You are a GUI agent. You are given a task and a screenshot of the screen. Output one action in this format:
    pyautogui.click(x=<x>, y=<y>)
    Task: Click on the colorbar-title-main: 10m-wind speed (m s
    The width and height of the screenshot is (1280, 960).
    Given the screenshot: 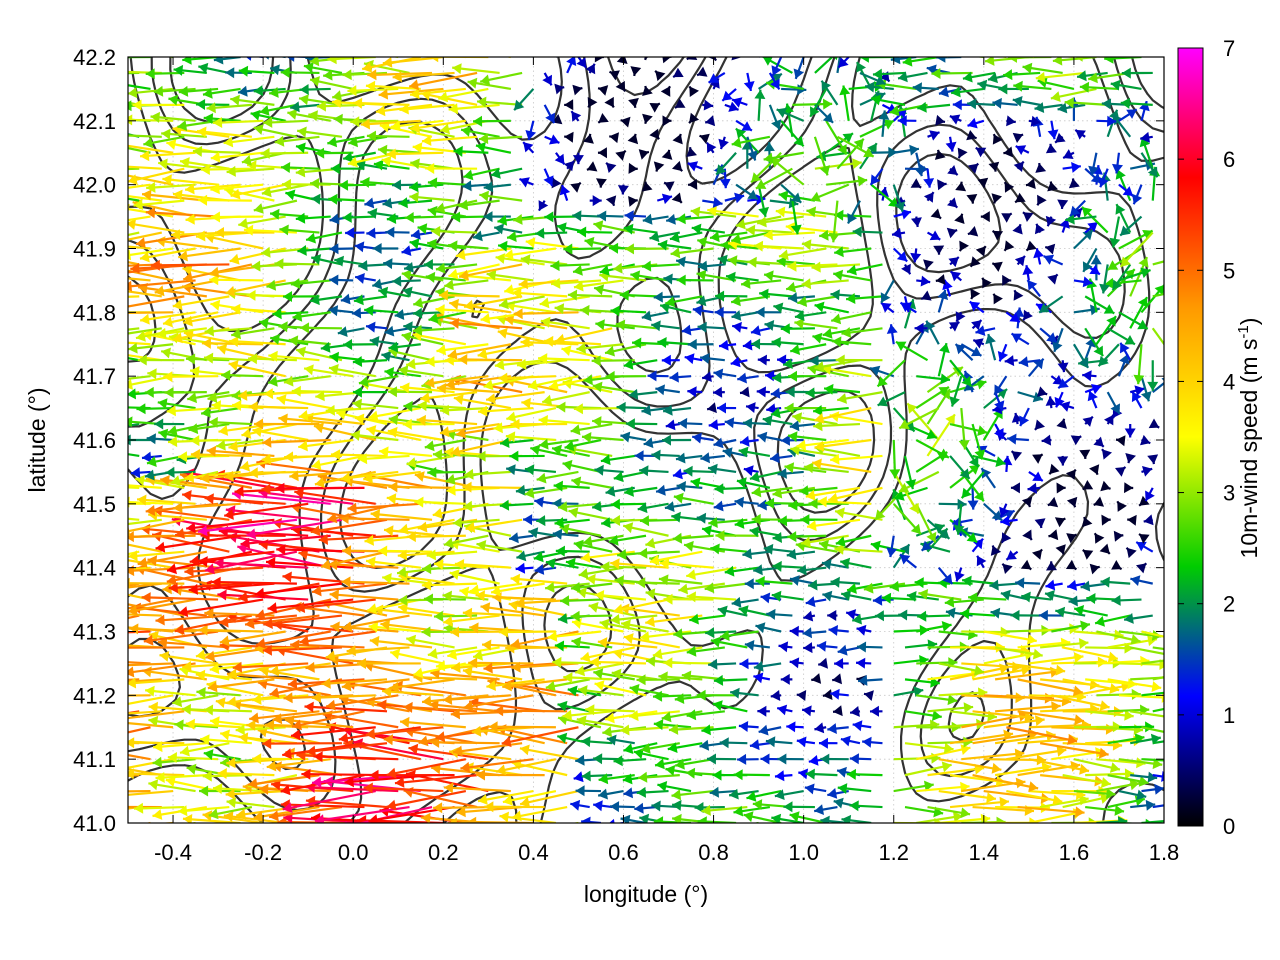 What is the action you would take?
    pyautogui.click(x=1249, y=449)
    